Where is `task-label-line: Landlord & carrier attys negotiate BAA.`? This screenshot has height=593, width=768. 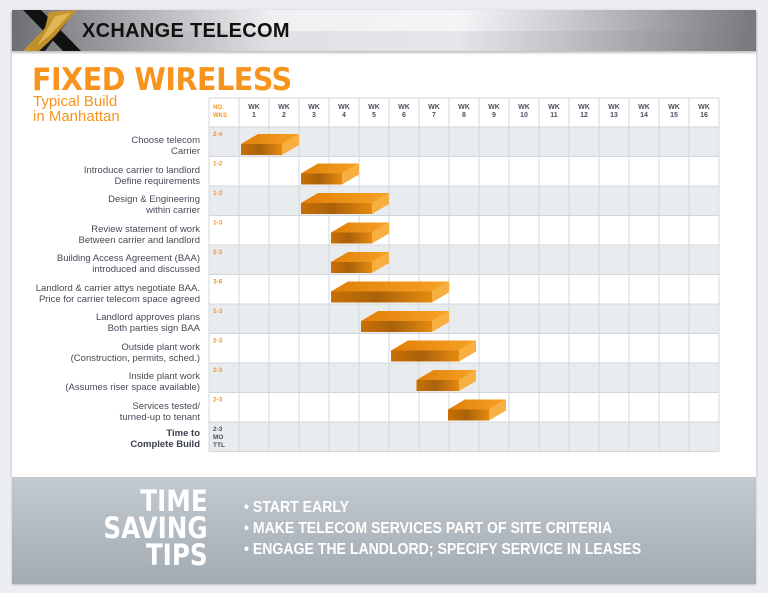
task-label-line: Landlord & carrier attys negotiate BAA. is located at coordinates (117, 288).